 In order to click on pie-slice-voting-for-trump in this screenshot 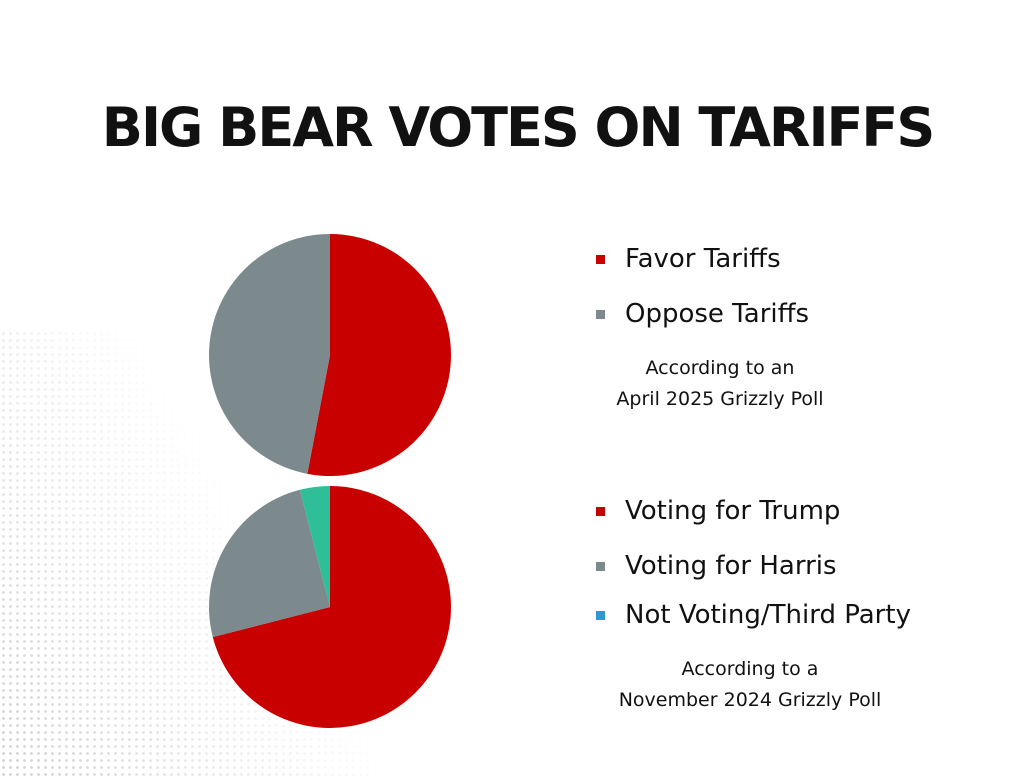, I will do `click(331, 607)`.